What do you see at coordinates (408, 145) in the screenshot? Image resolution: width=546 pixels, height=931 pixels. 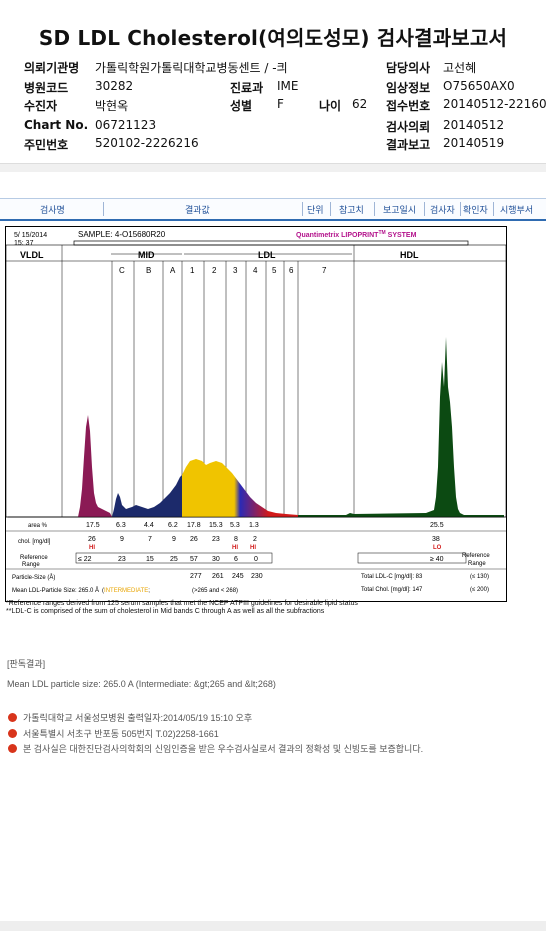 I see `report-date-label: 결과보고` at bounding box center [408, 145].